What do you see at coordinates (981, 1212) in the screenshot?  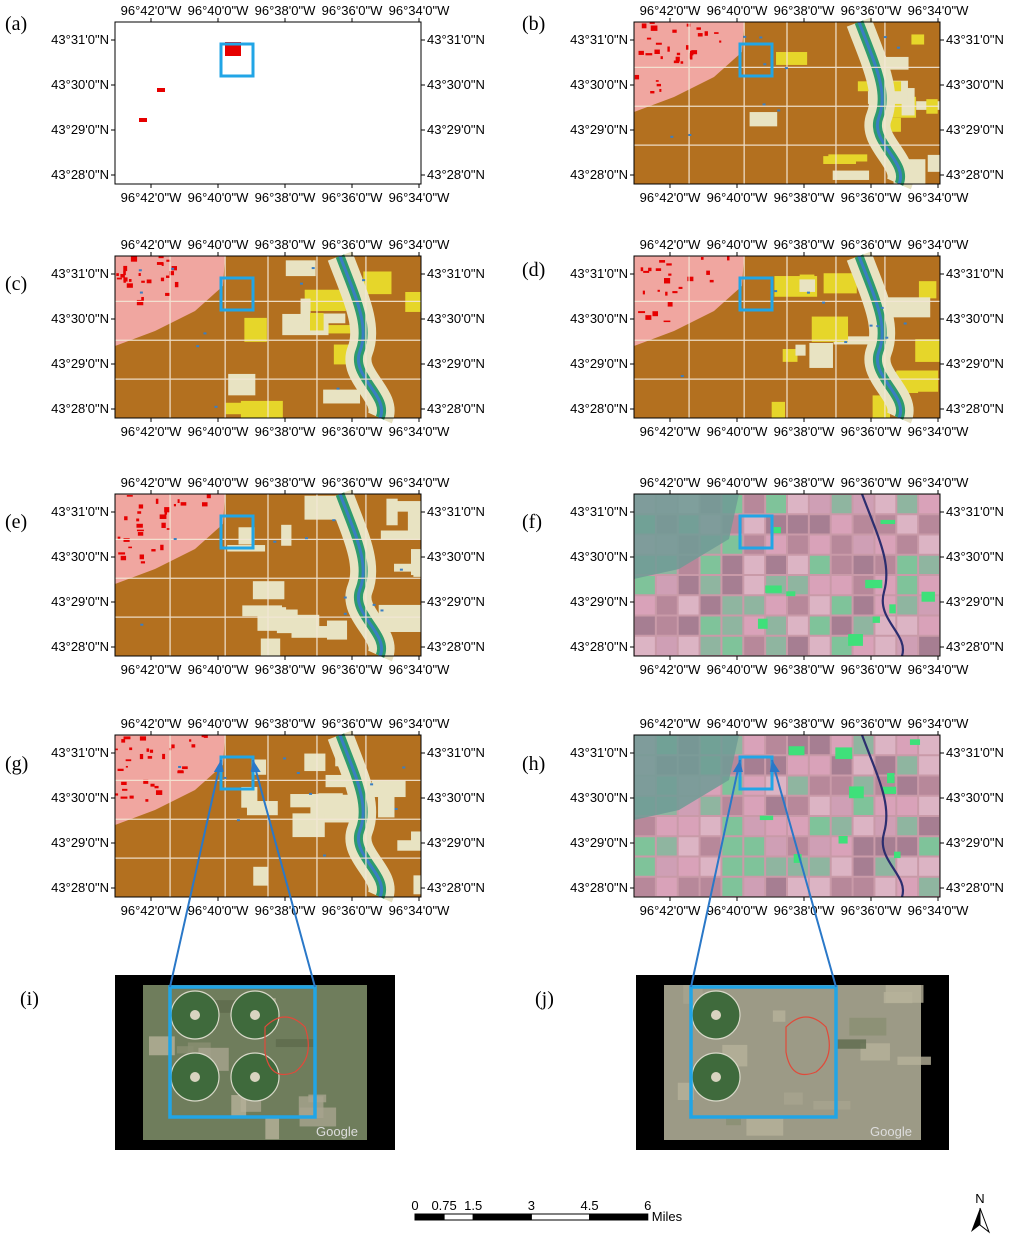 I see `north-arrow-icon: N` at bounding box center [981, 1212].